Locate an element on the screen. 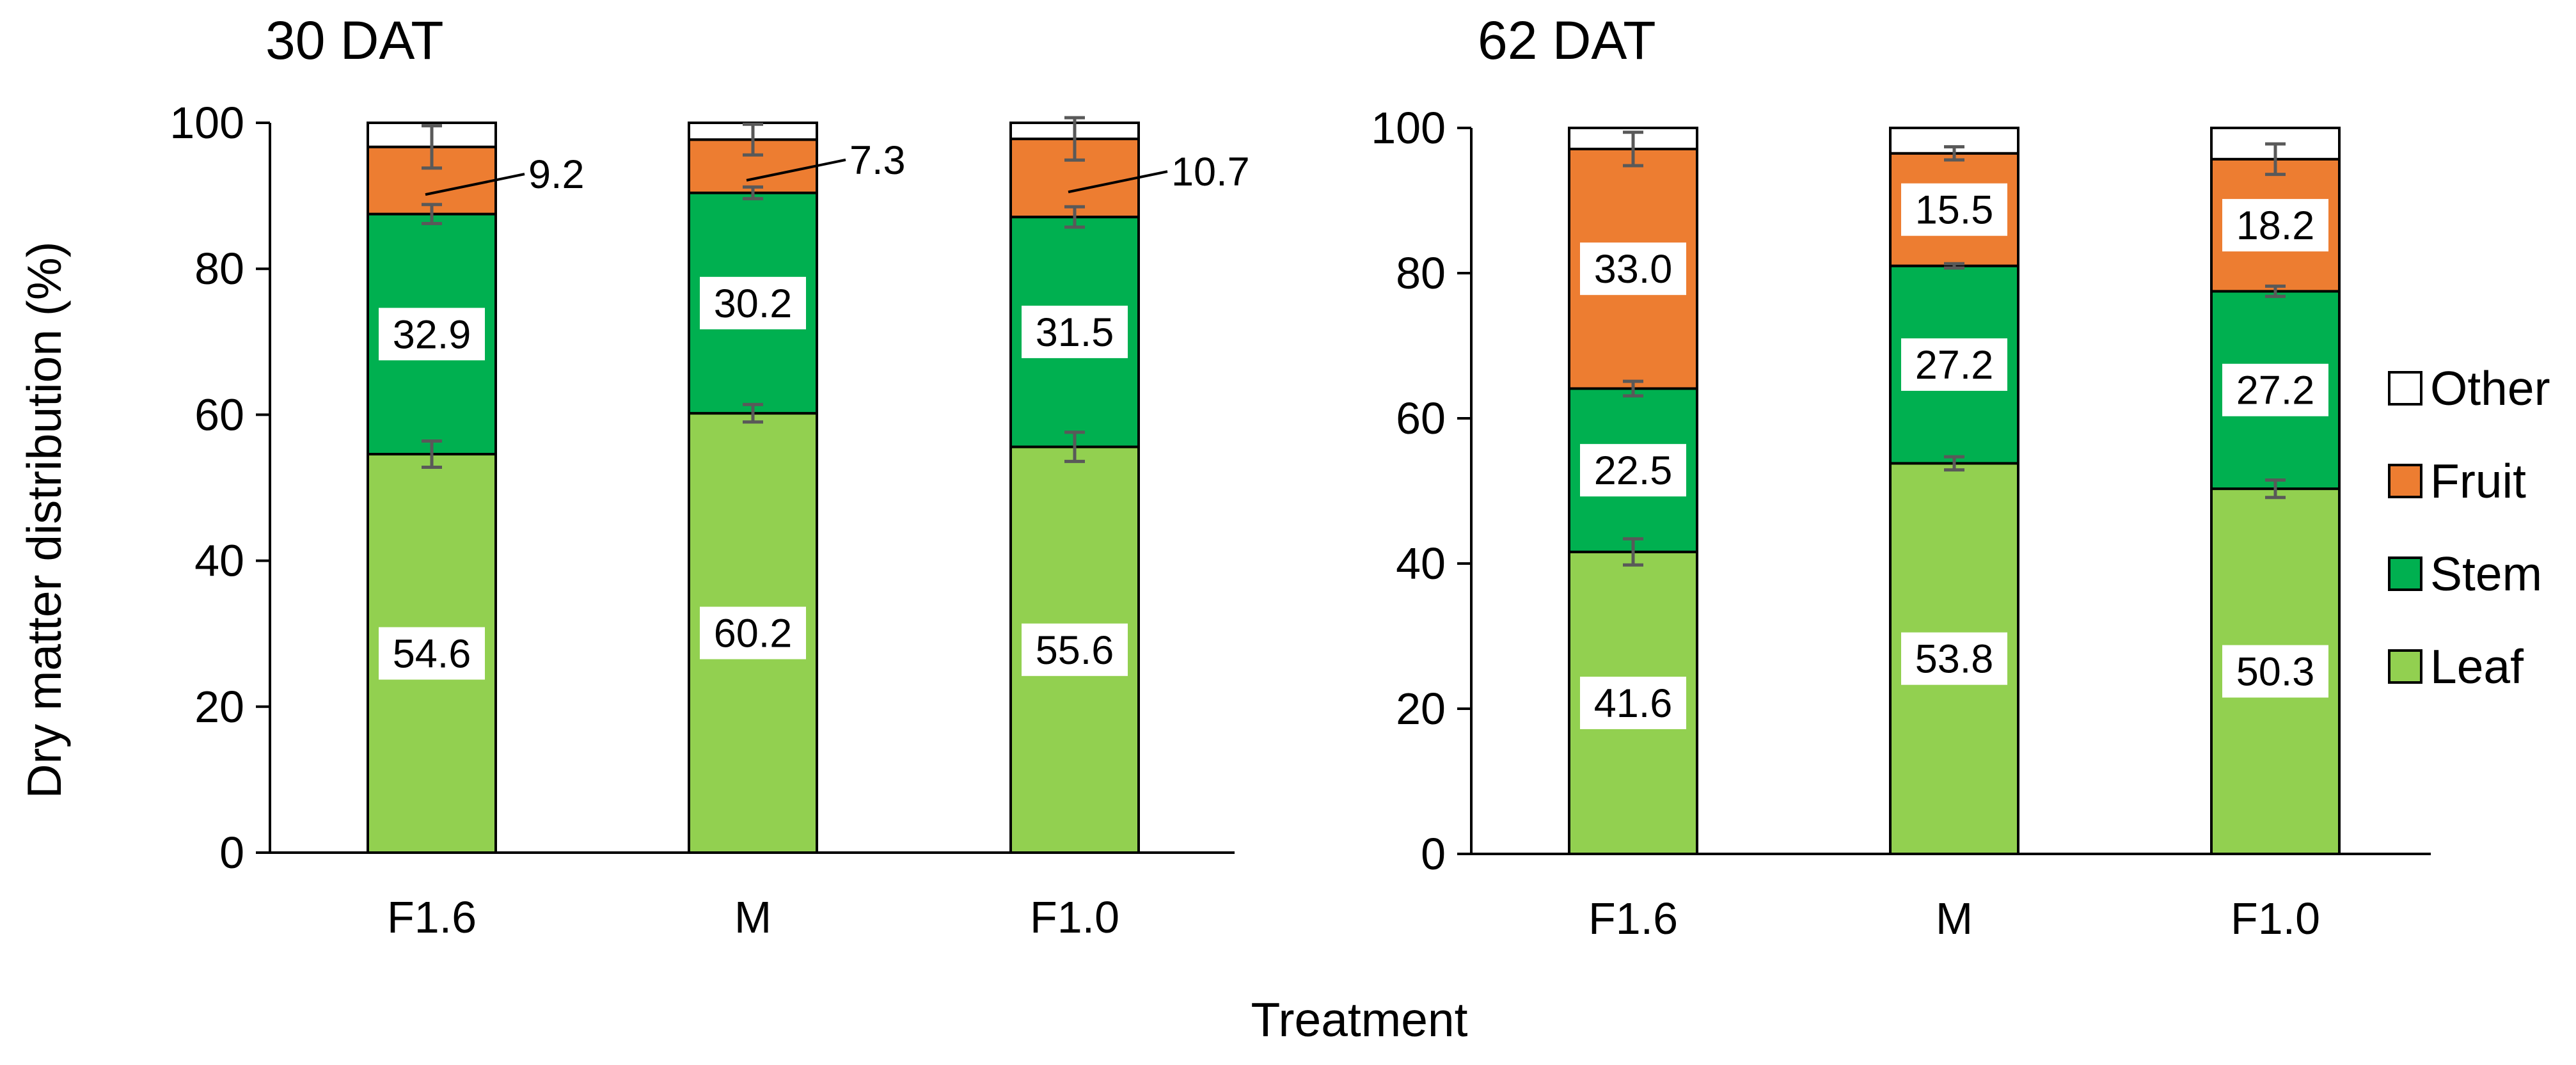 Image resolution: width=2576 pixels, height=1065 pixels. legend-label: Leaf is located at coordinates (2477, 666).